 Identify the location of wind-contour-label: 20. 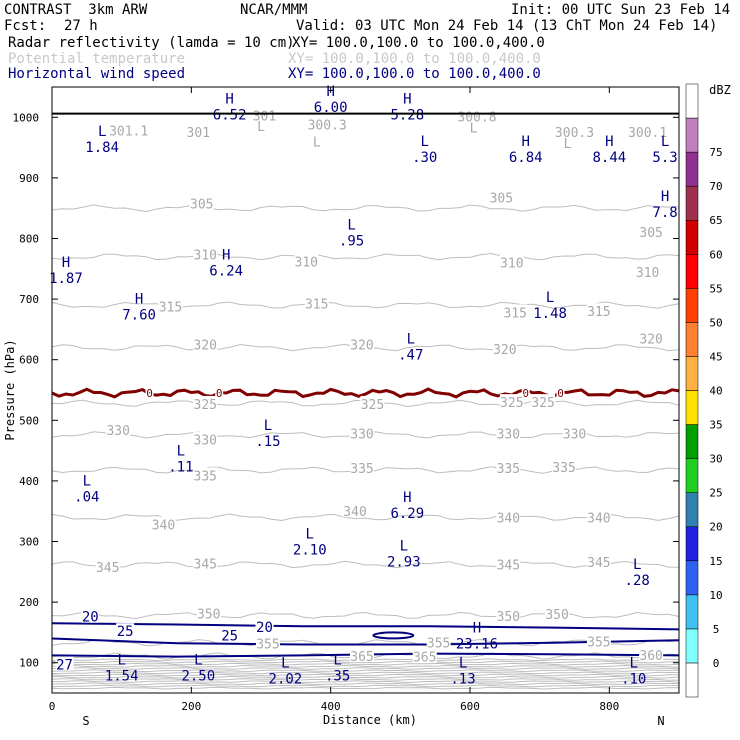
(264, 628).